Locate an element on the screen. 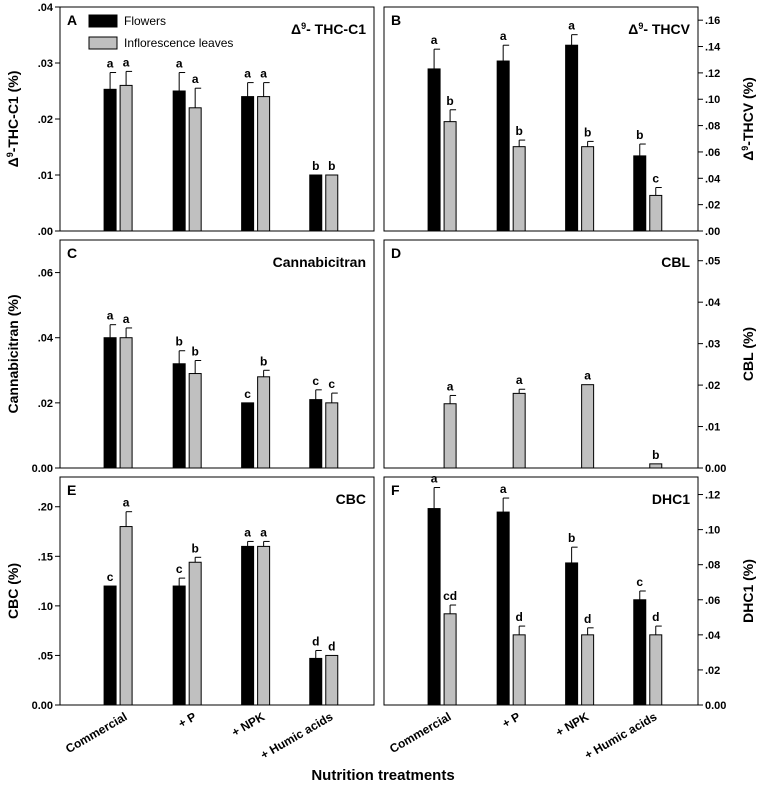  legend-swatch-flowers is located at coordinates (103, 21).